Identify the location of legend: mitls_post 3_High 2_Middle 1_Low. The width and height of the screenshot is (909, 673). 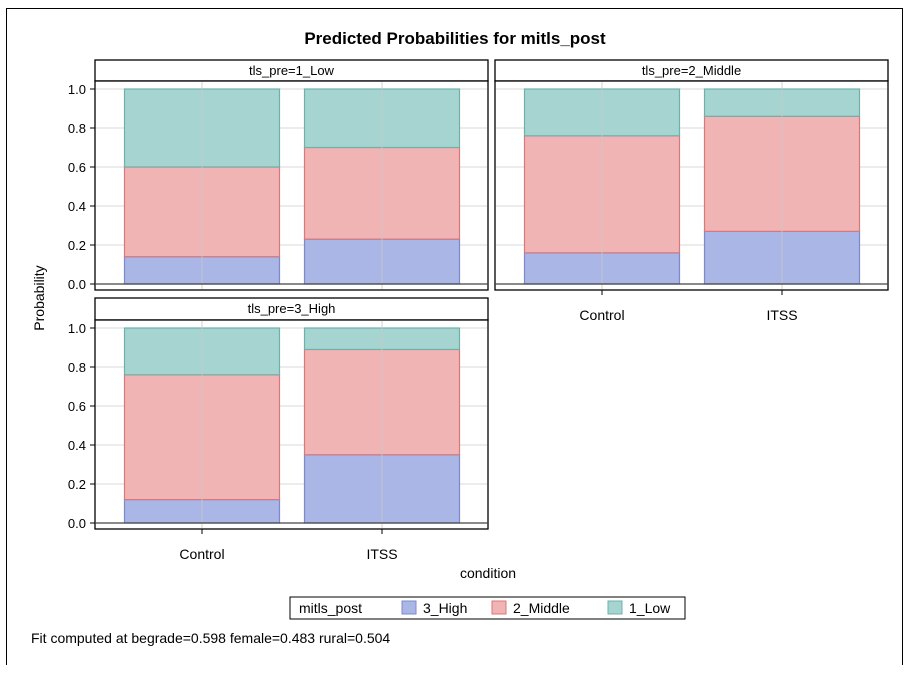
(487, 608).